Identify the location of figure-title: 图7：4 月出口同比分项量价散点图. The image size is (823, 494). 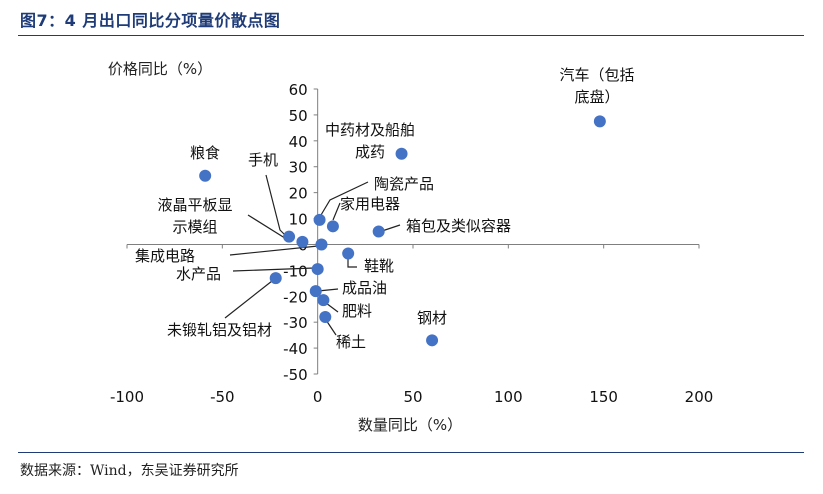
(150, 20).